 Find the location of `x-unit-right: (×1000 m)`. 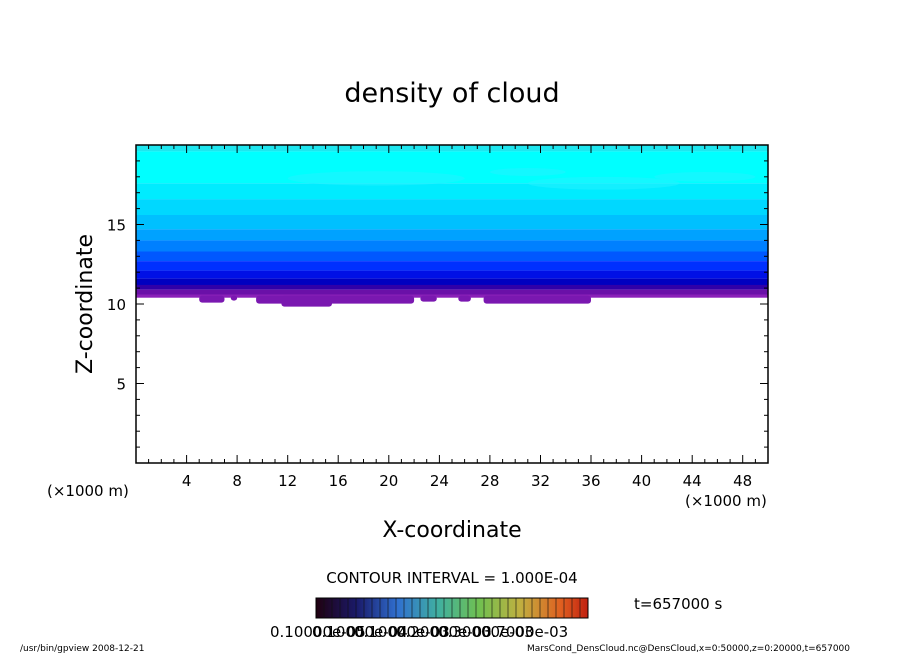

x-unit-right: (×1000 m) is located at coordinates (726, 501).